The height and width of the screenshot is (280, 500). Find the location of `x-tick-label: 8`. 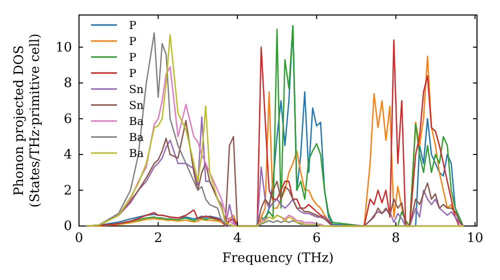

x-tick-label: 8 is located at coordinates (396, 238).